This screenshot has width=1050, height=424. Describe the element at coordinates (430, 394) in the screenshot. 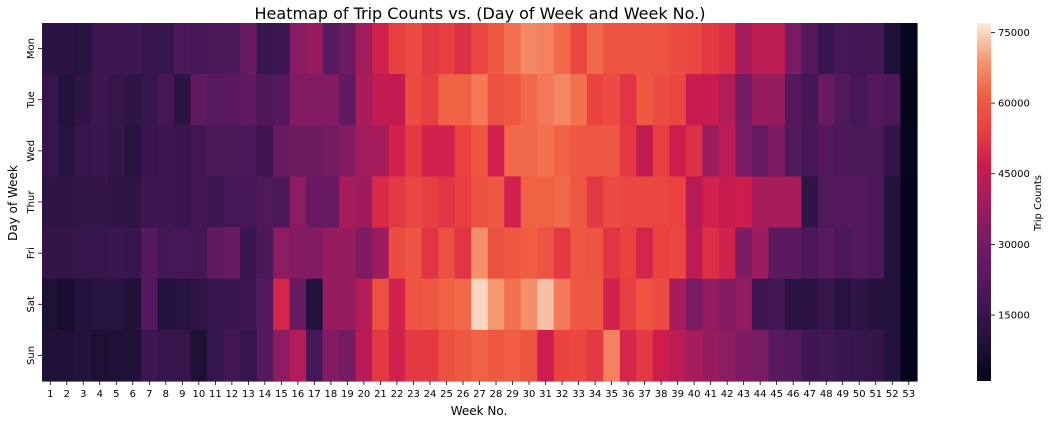

I see `x-tick-label: 24` at that location.